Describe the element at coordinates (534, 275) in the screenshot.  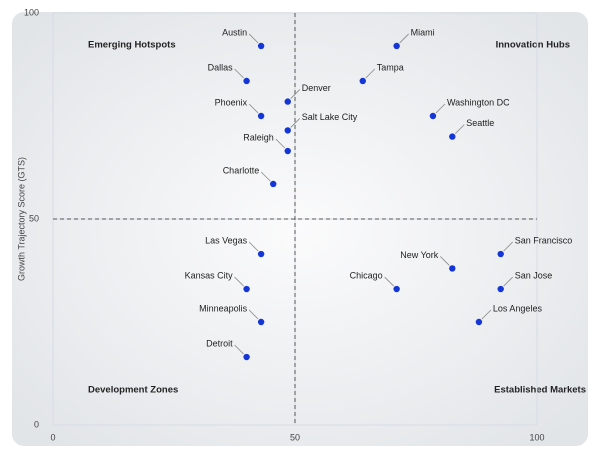
I see `point-label: San Jose` at that location.